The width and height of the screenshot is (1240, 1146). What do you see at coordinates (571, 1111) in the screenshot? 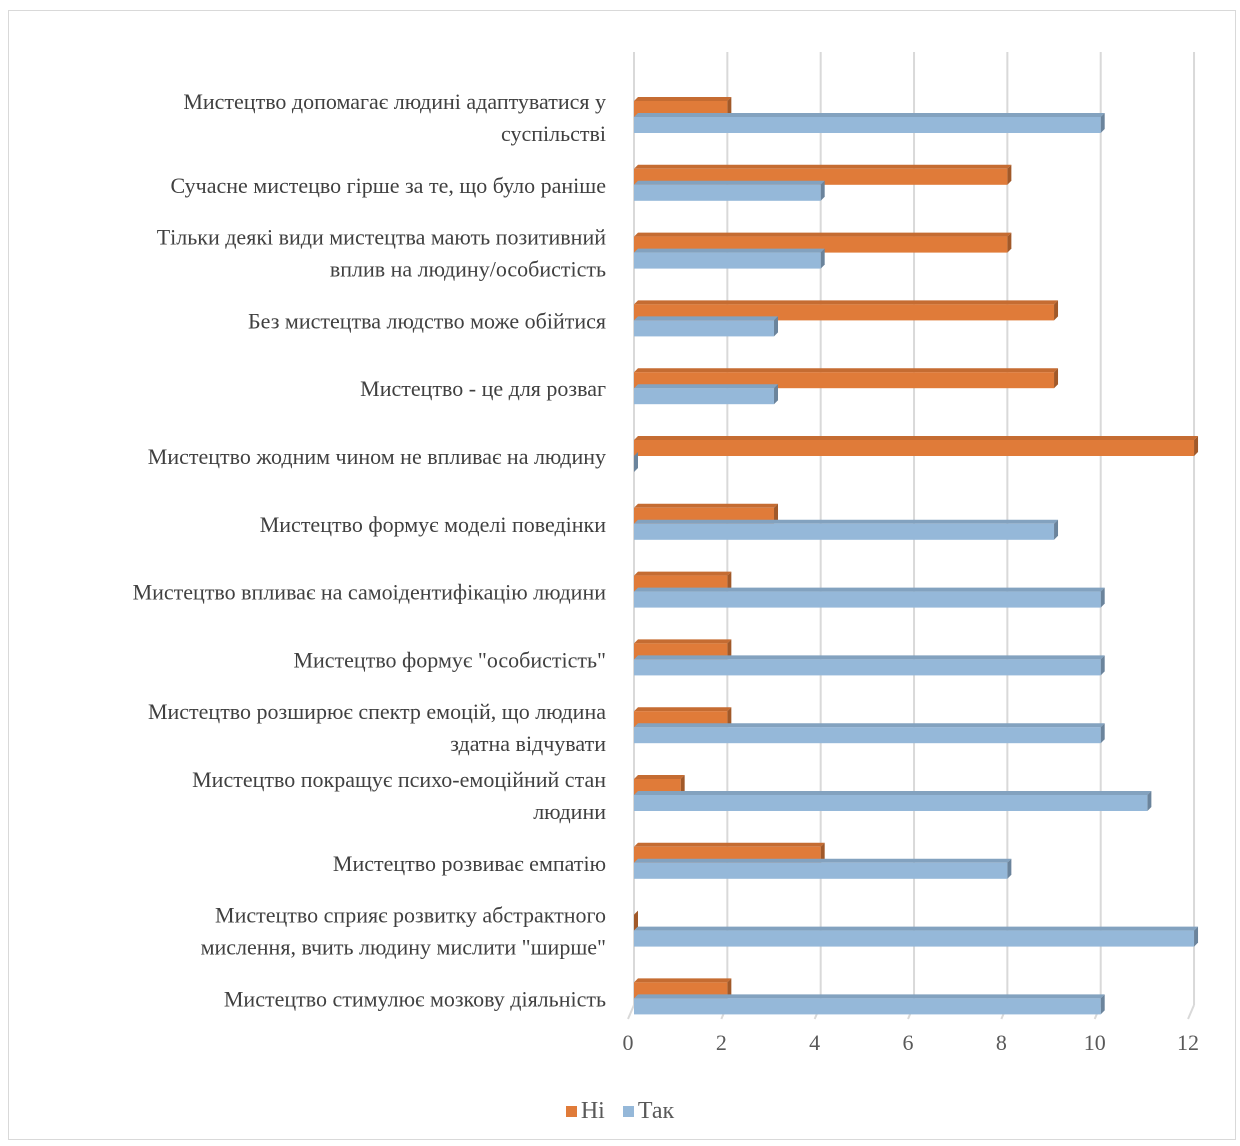
I see `legend-swatch-ni` at bounding box center [571, 1111].